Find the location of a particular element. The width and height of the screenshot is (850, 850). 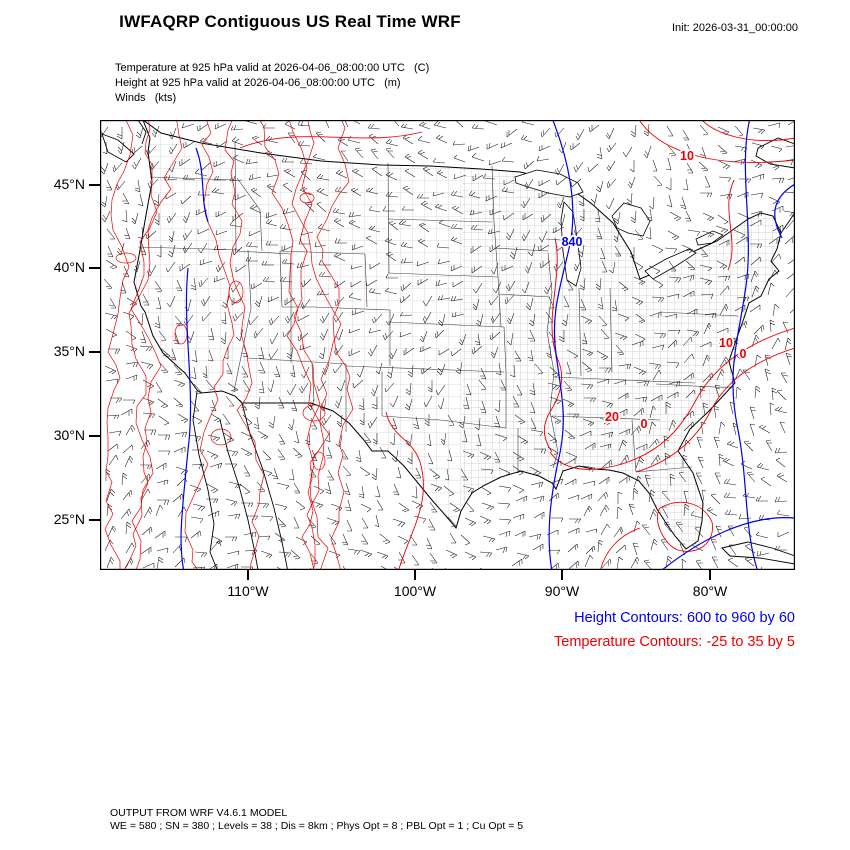

lat-tick-45°N is located at coordinates (94, 185).